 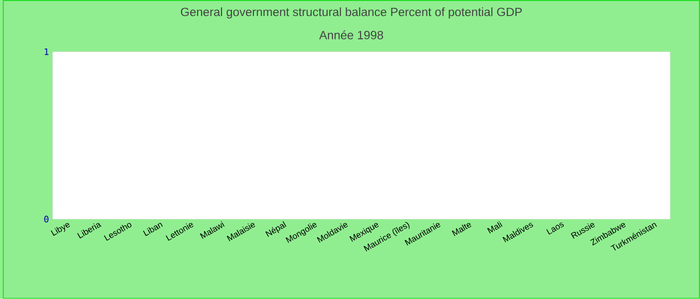 What do you see at coordinates (46, 52) in the screenshot?
I see `y-tick-label: 1` at bounding box center [46, 52].